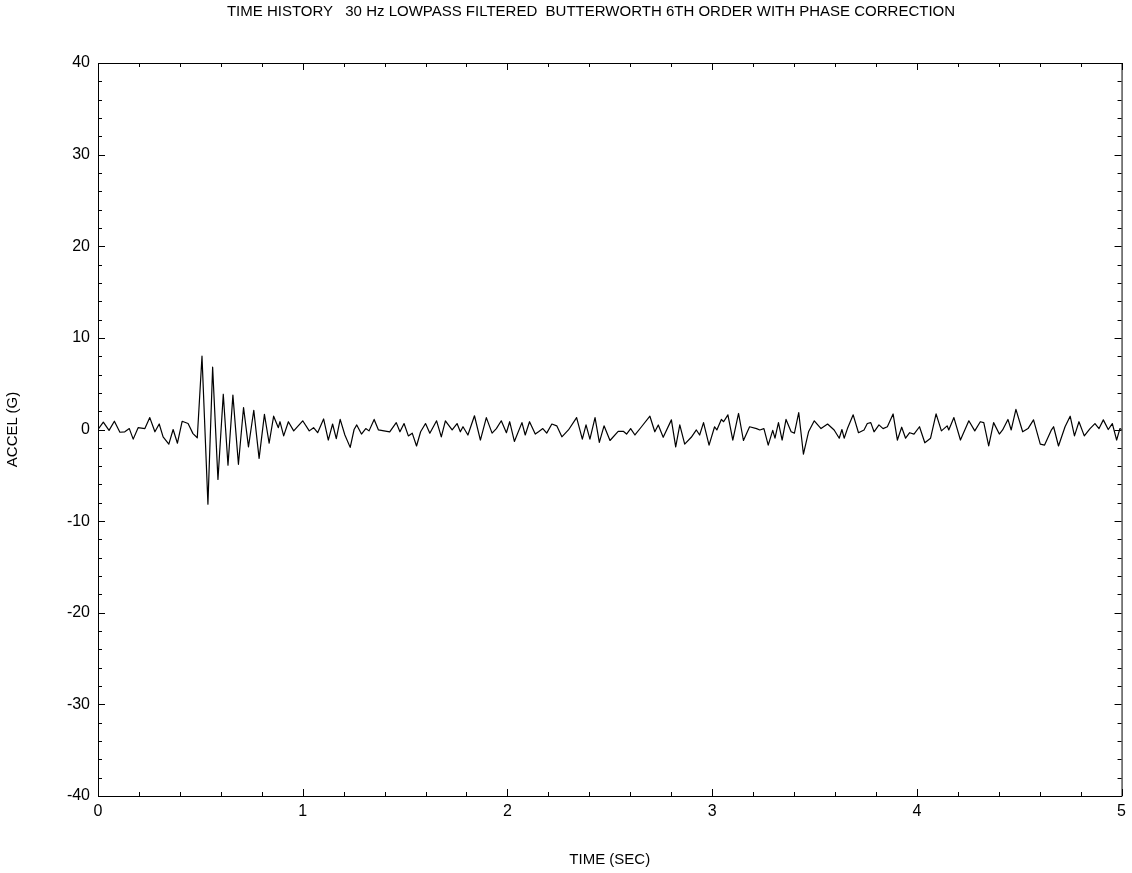 This screenshot has width=1132, height=873. I want to click on y-tick-label: 0, so click(86, 428).